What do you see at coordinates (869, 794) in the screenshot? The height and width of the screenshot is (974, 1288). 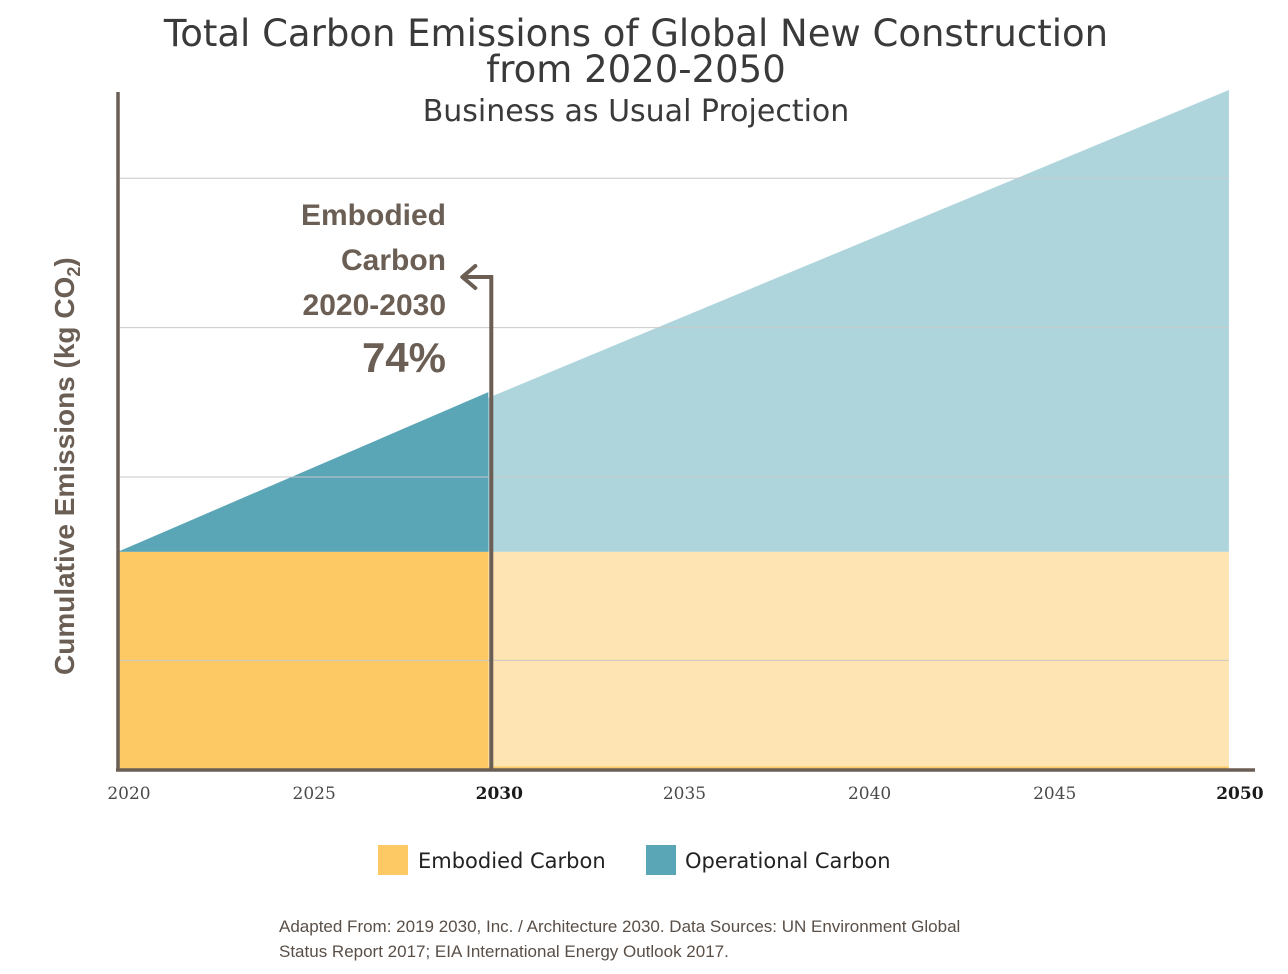 I see `x-tick-label: 2040` at bounding box center [869, 794].